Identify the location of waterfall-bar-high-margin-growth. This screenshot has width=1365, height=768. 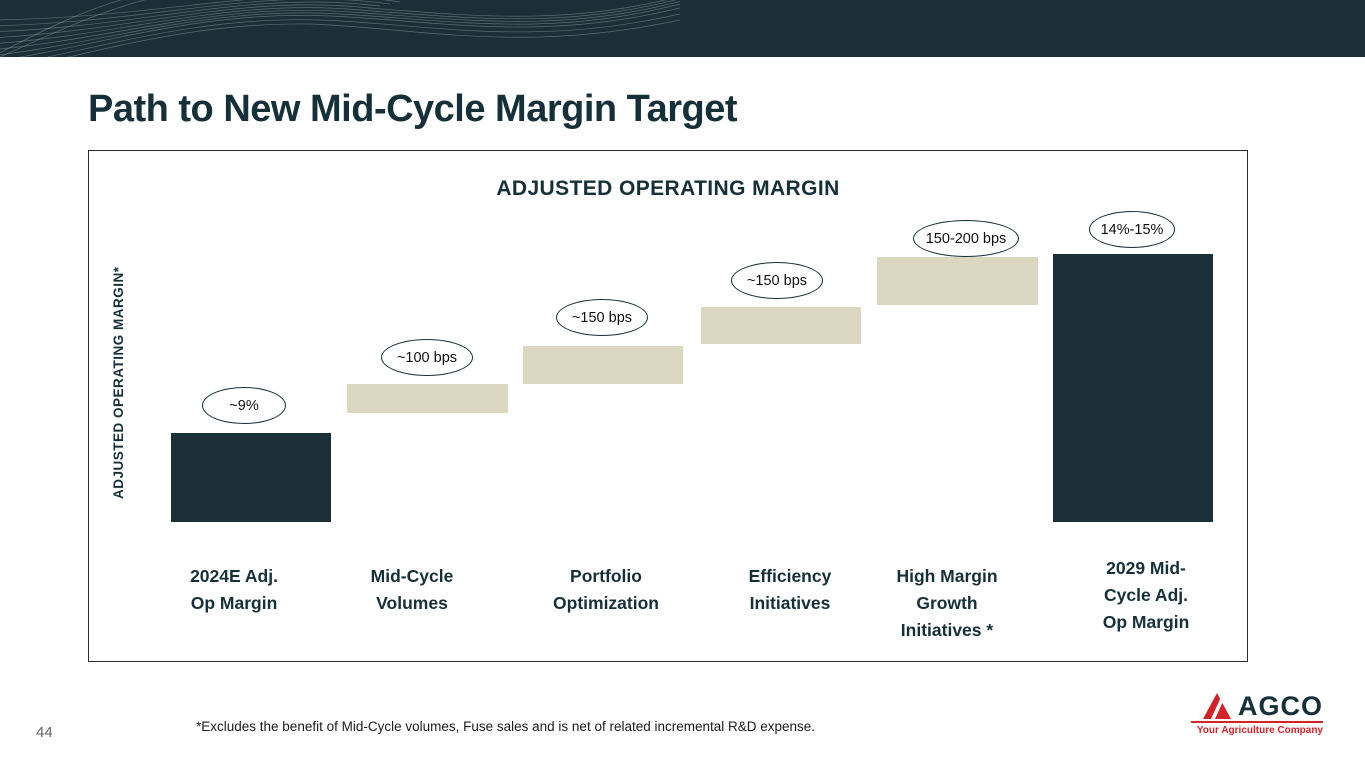
(957, 281).